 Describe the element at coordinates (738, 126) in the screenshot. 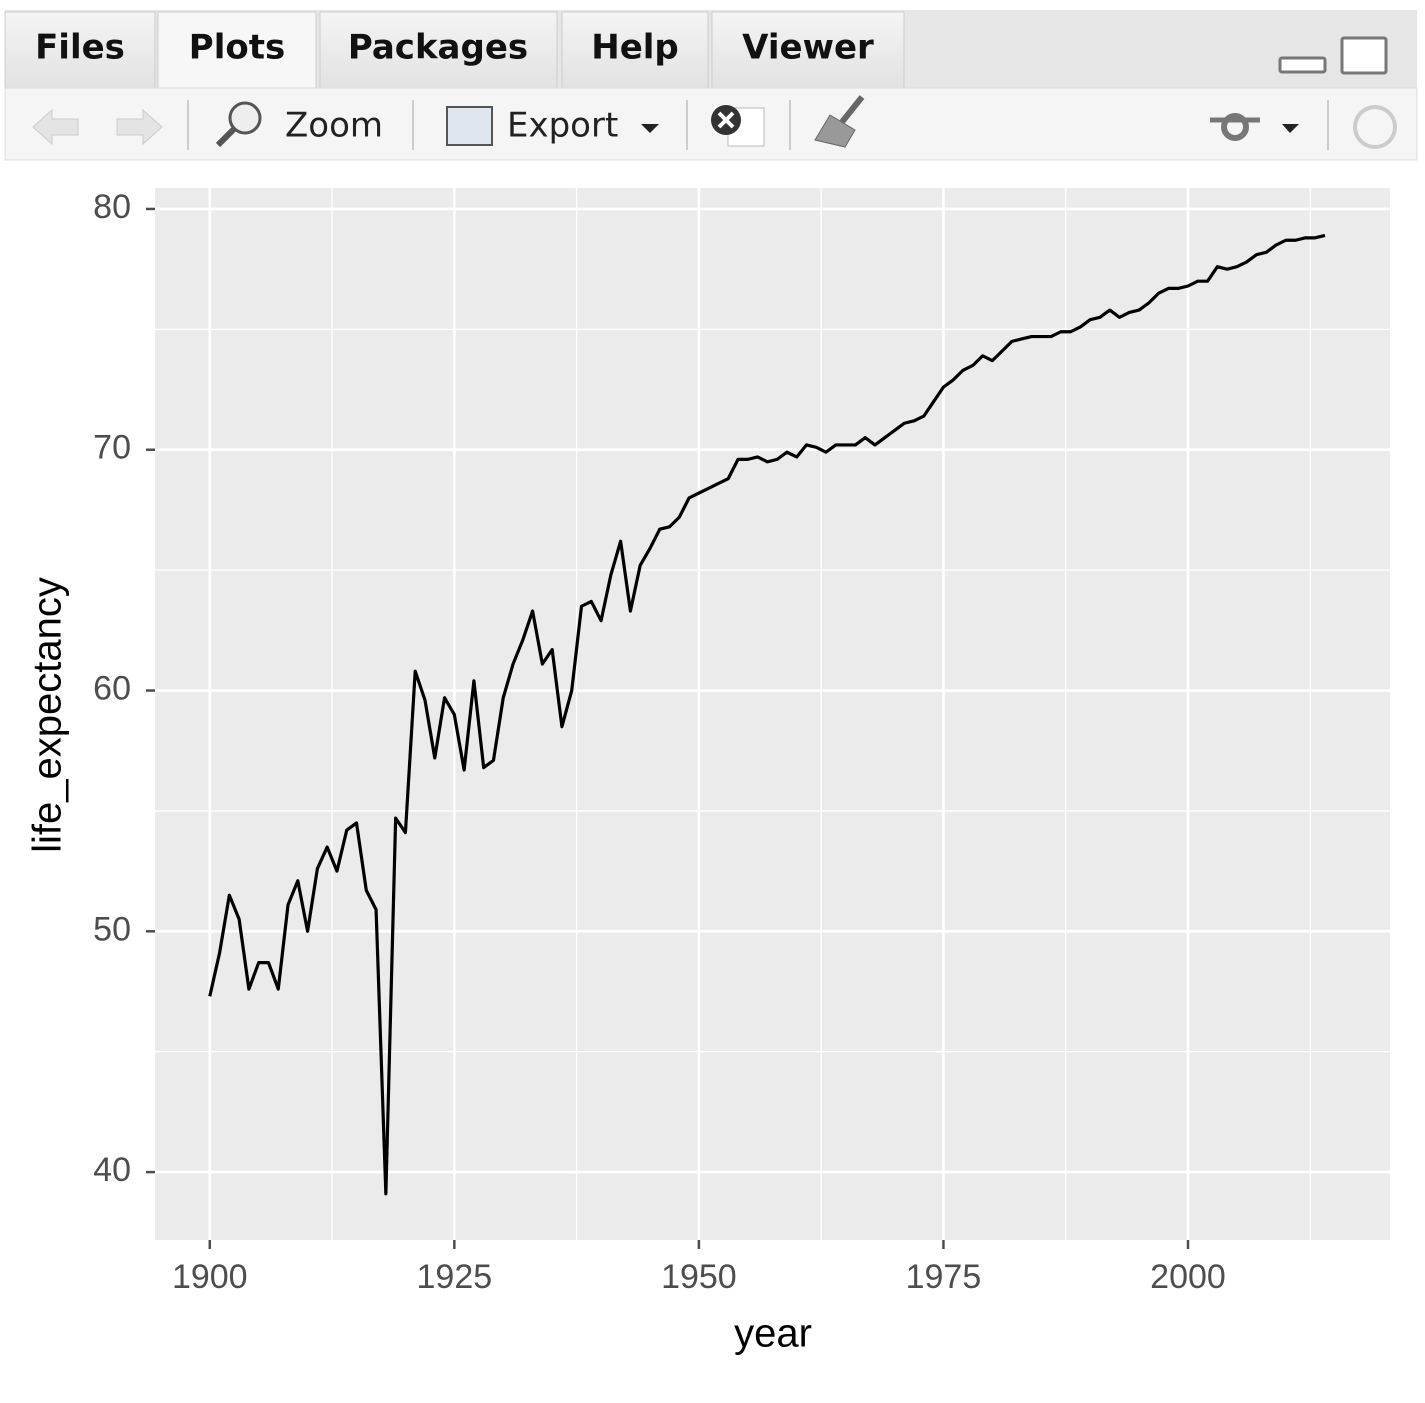

I see `remove-plot-button` at that location.